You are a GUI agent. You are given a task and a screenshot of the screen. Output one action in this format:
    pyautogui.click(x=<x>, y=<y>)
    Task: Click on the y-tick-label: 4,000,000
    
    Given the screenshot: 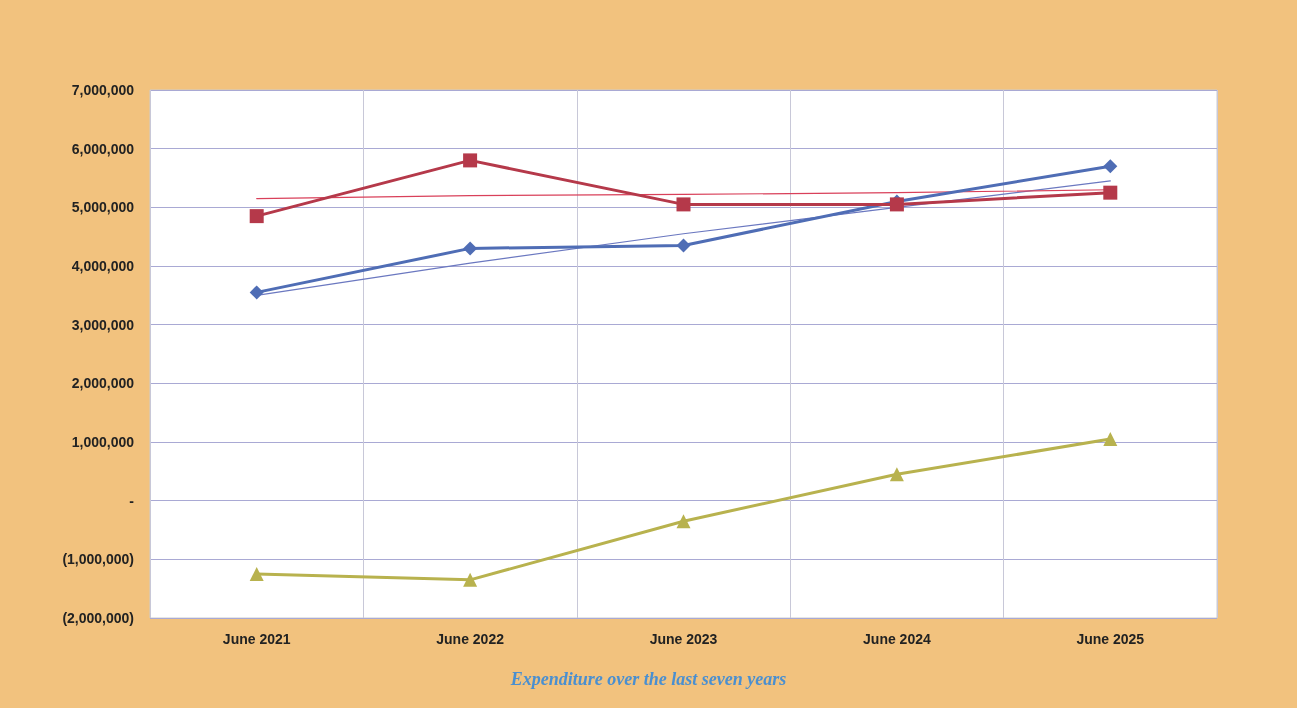 What is the action you would take?
    pyautogui.click(x=103, y=266)
    